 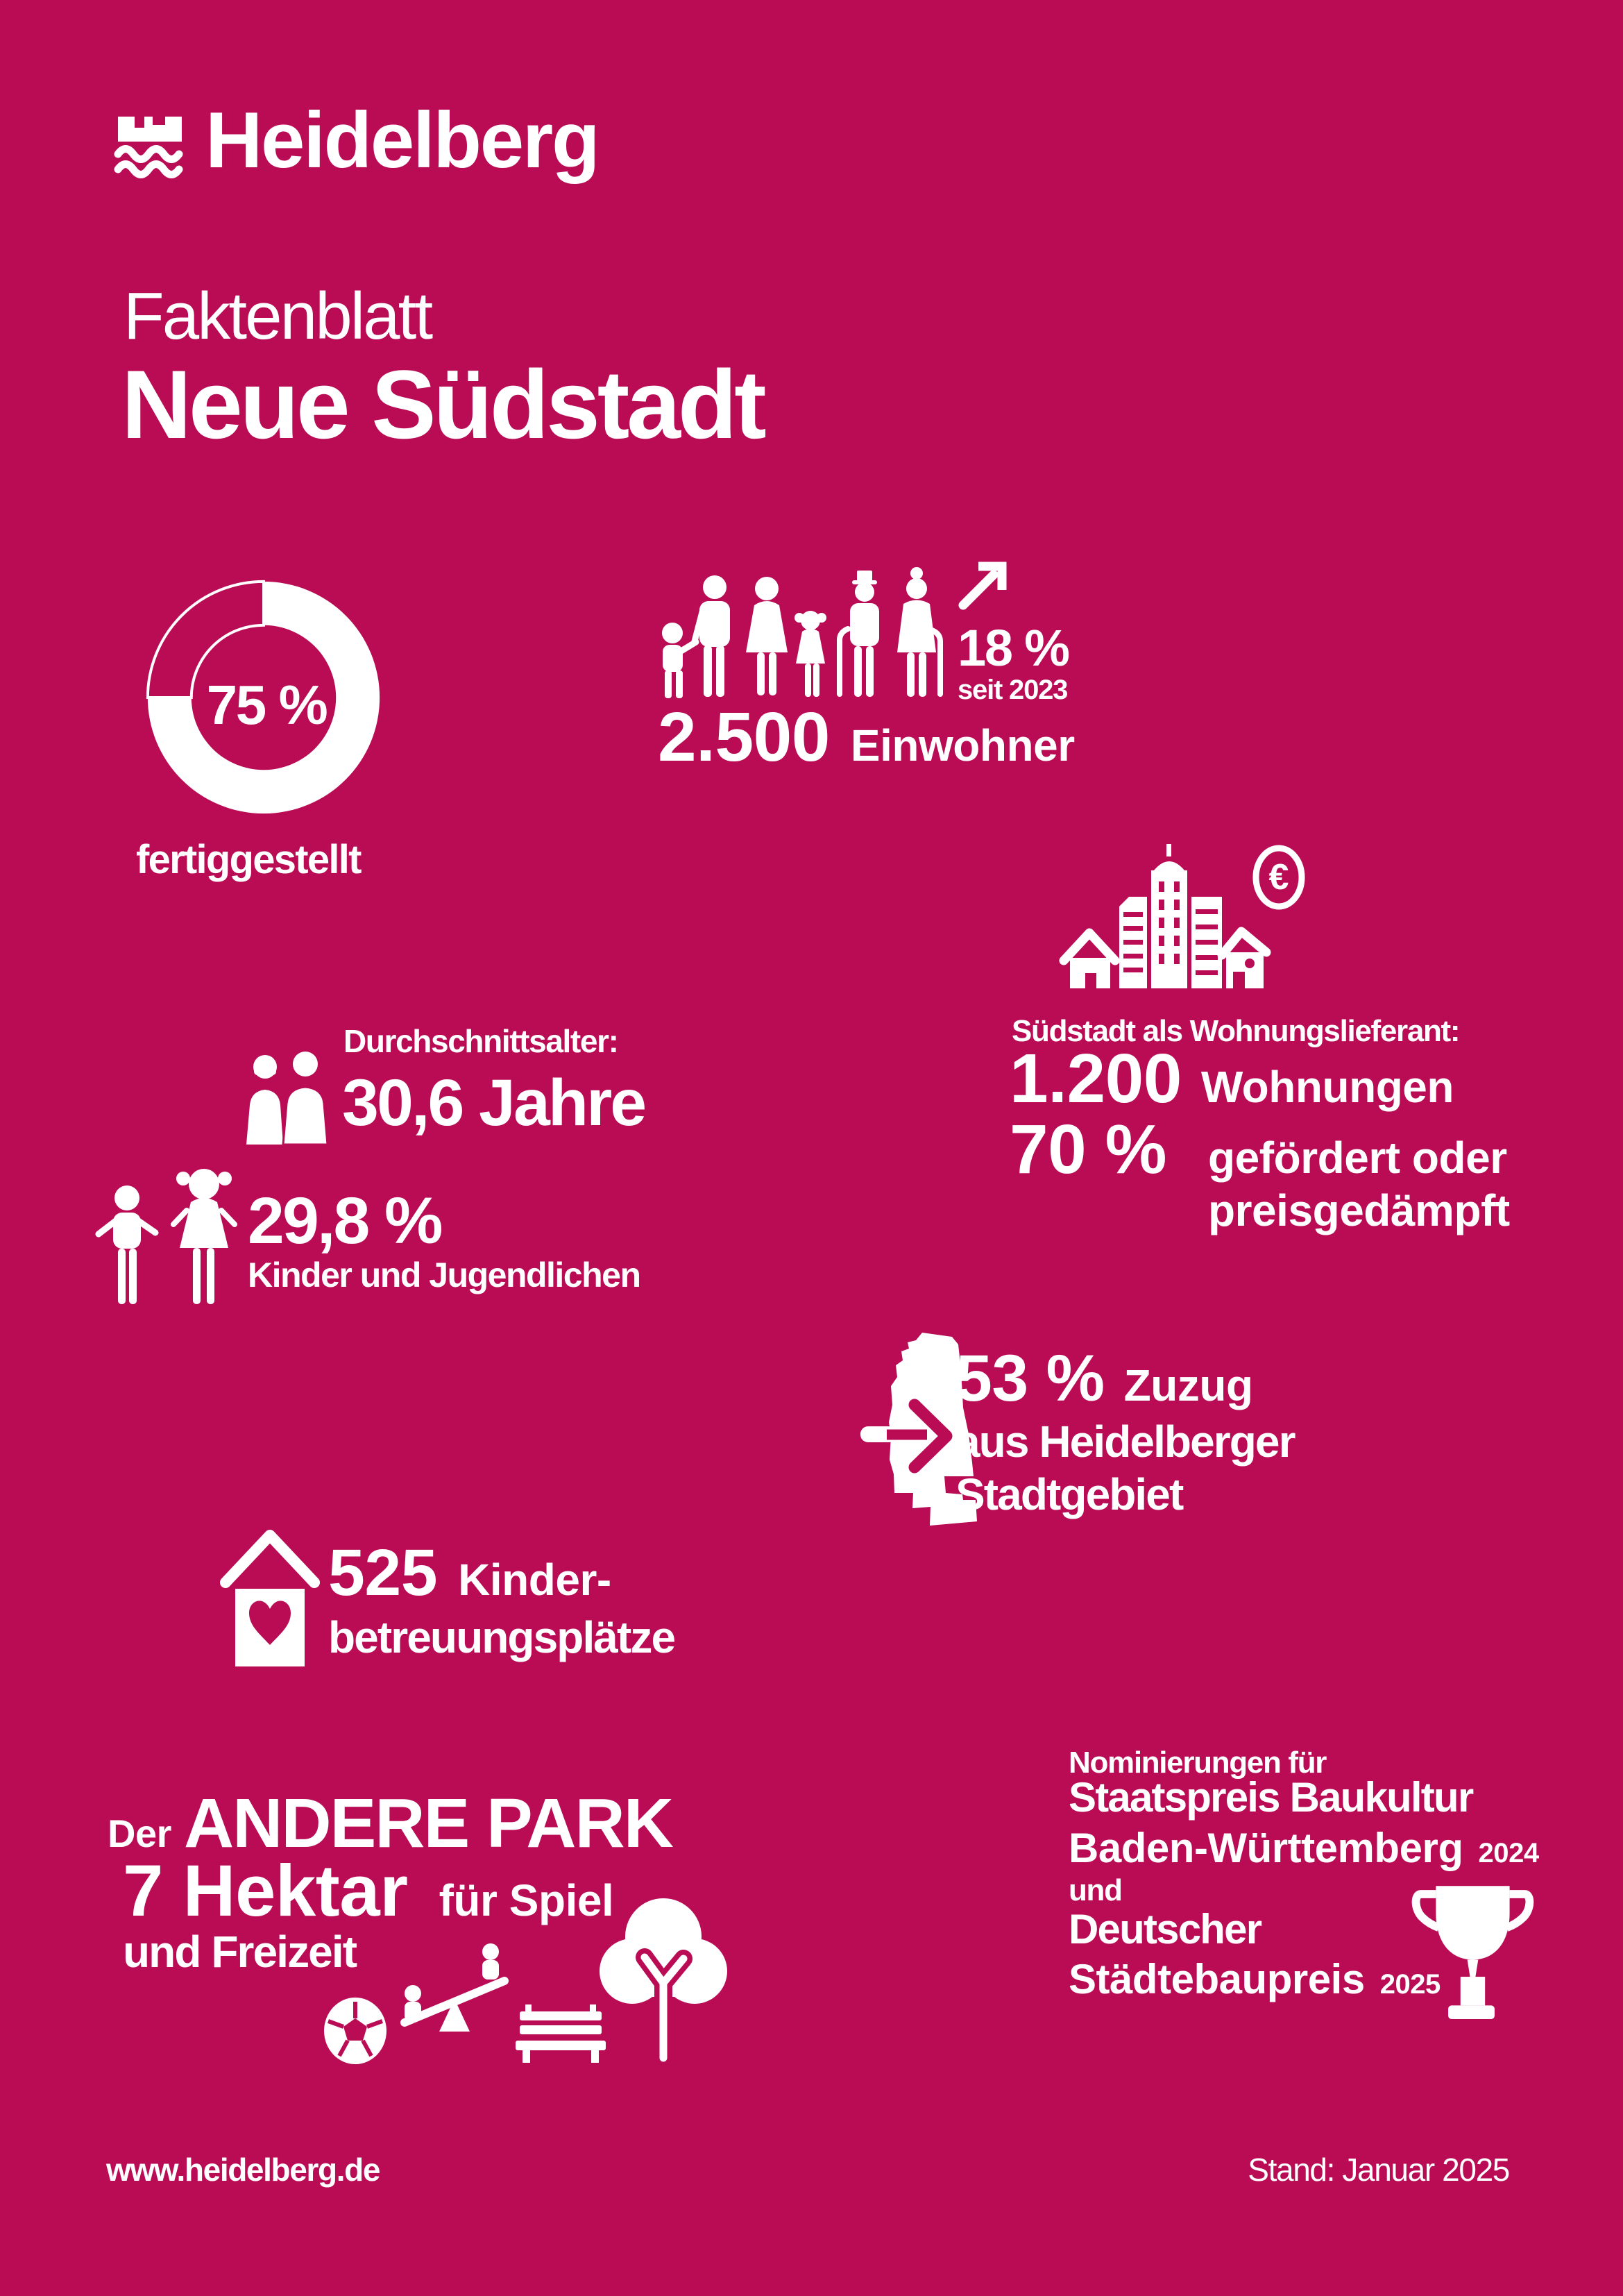 What do you see at coordinates (858, 634) in the screenshot?
I see `senior-man-icon` at bounding box center [858, 634].